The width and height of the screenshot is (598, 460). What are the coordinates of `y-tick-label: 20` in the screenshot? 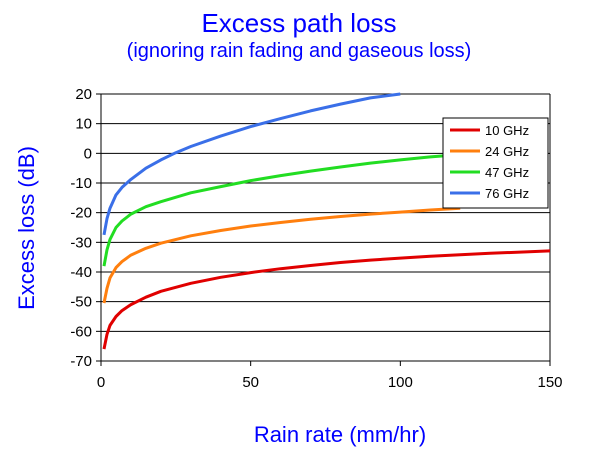 It's located at (83, 94).